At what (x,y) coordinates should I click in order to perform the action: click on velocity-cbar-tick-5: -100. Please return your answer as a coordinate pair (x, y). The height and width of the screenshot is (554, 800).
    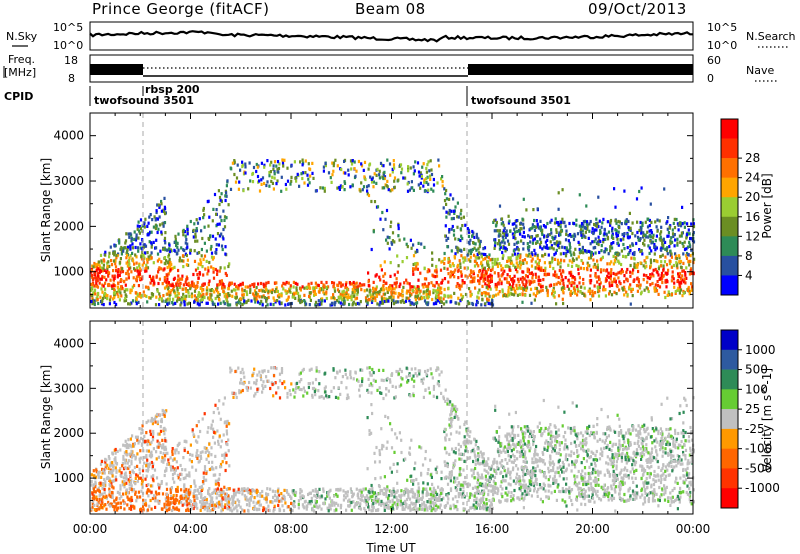
    Looking at the image, I should click on (758, 449).